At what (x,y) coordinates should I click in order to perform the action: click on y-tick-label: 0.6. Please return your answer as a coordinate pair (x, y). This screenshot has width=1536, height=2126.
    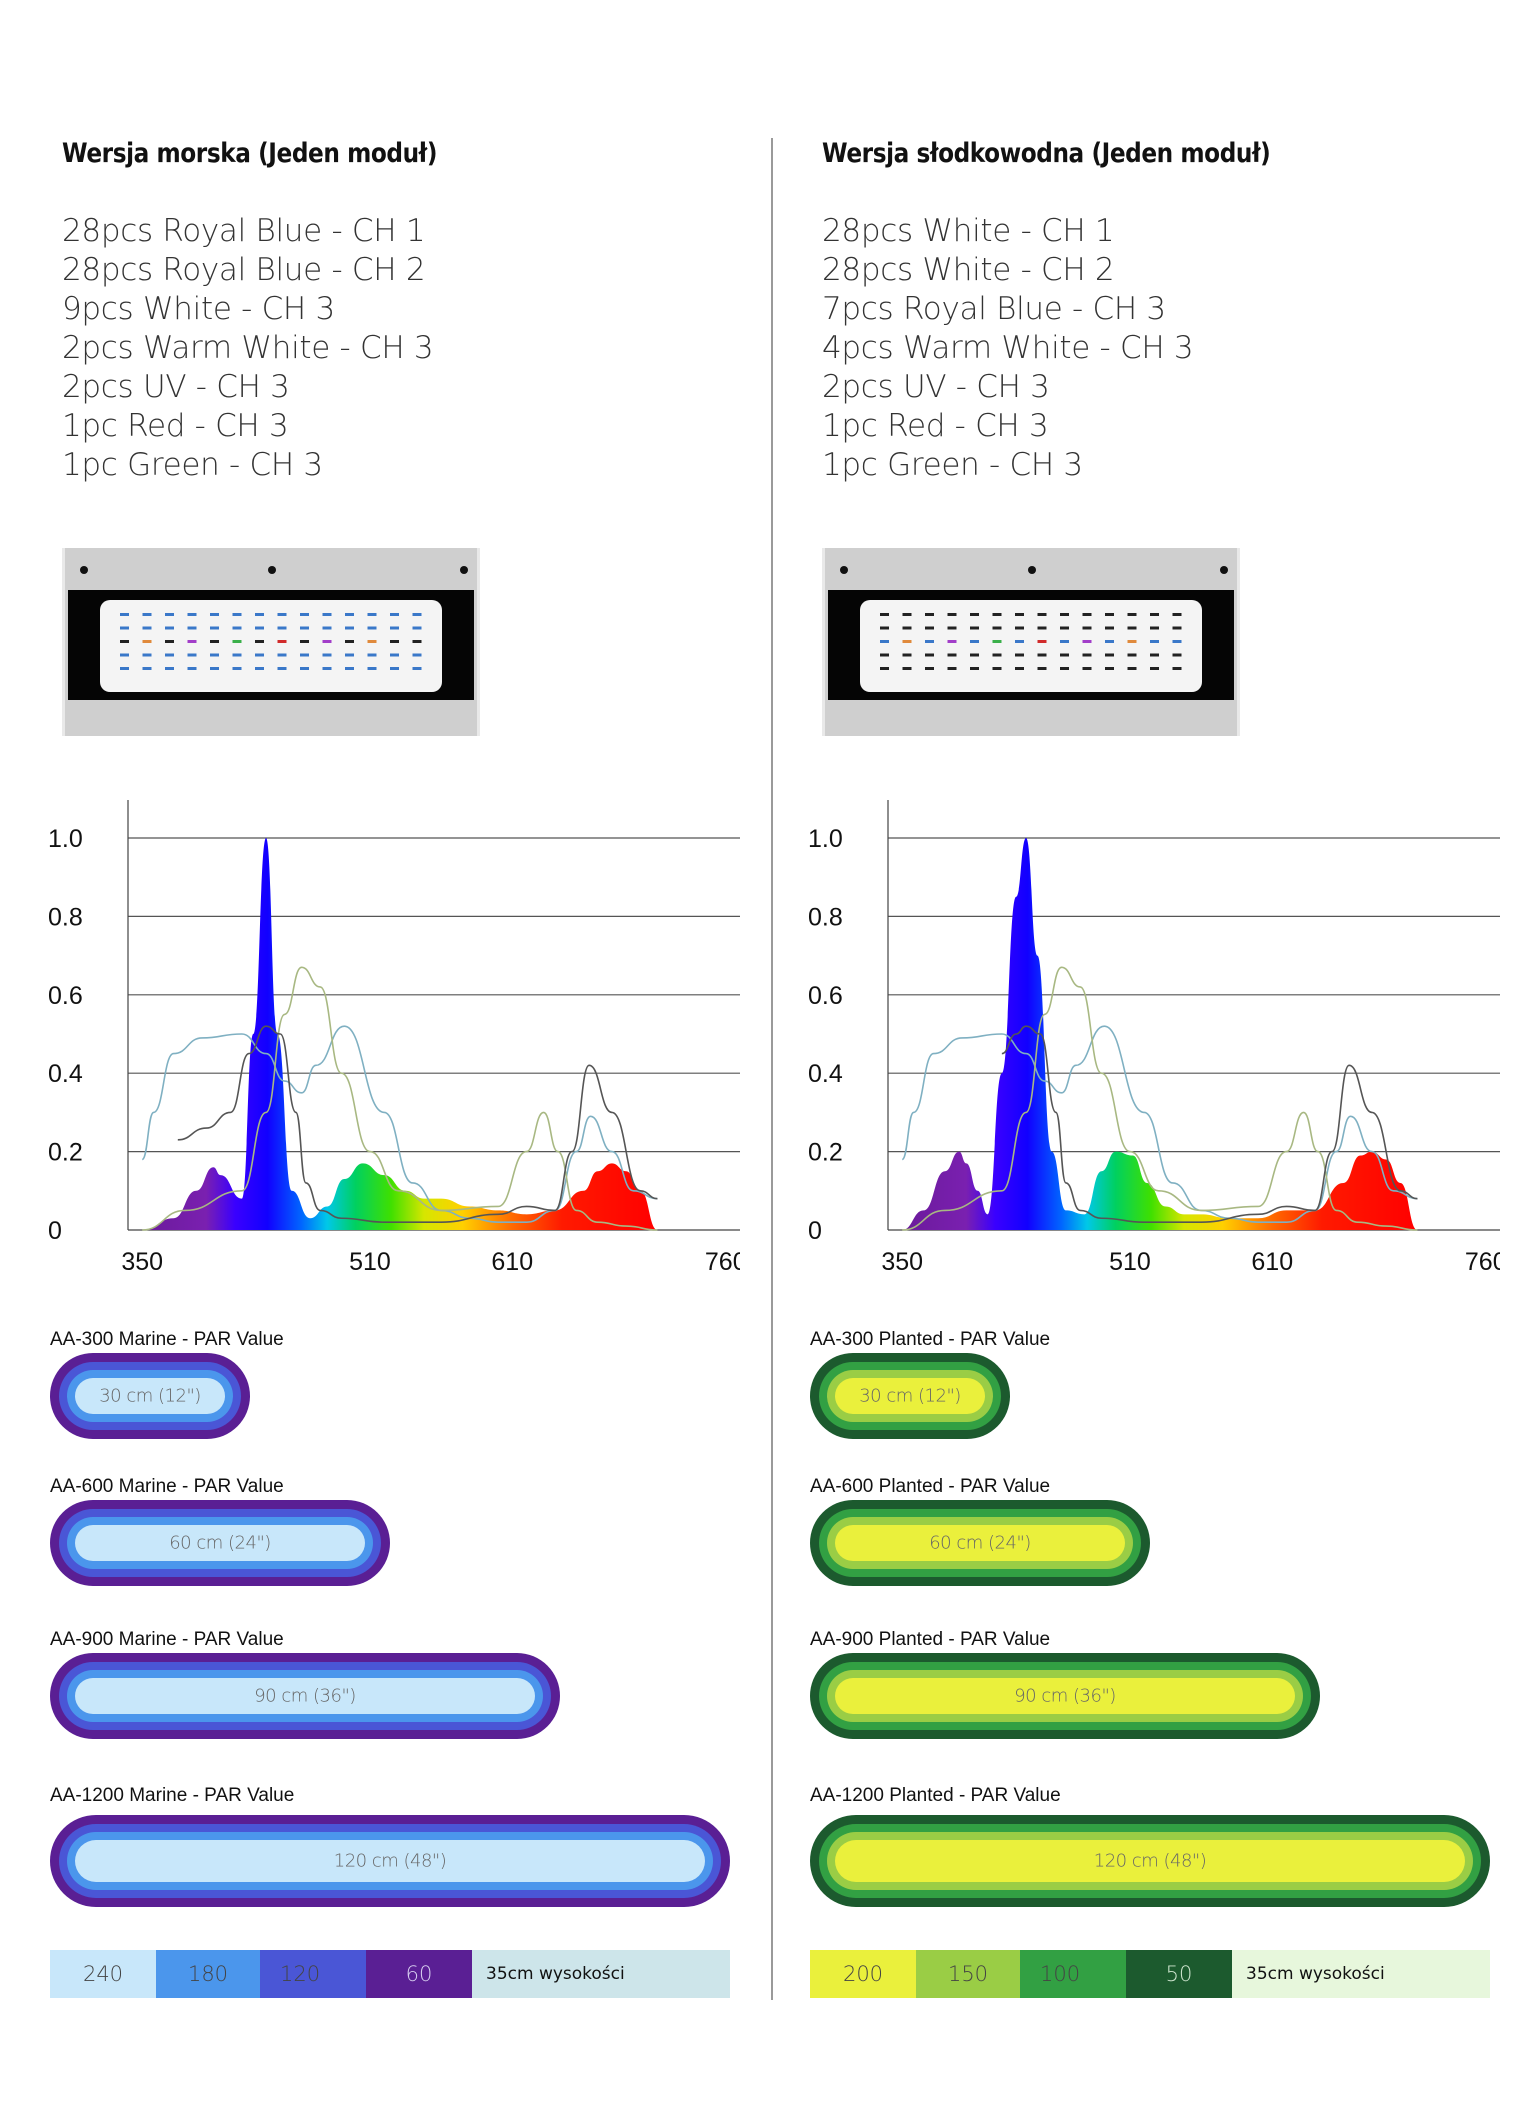
    Looking at the image, I should click on (65, 996).